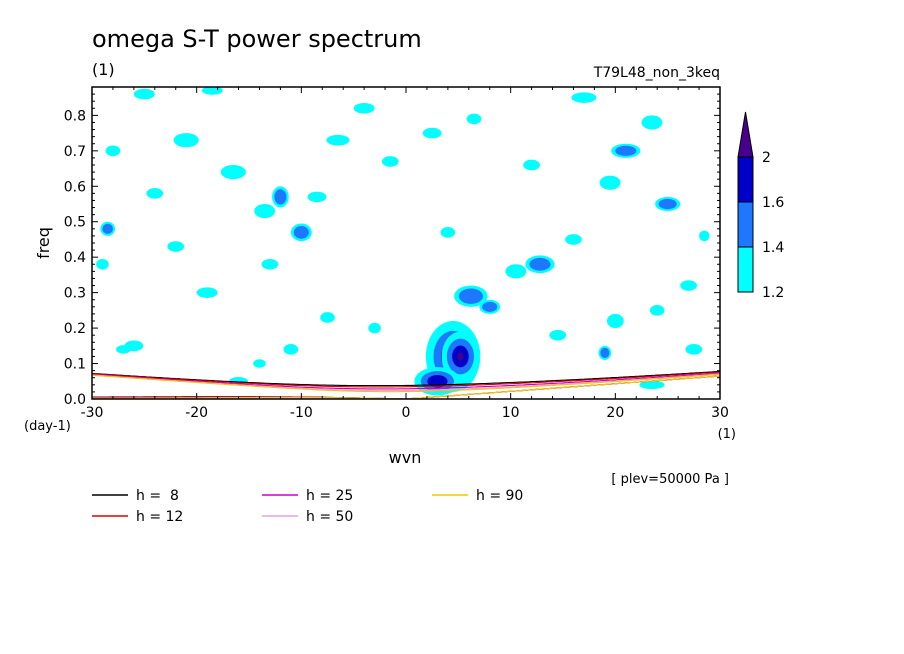 This screenshot has height=654, width=904. I want to click on y-tick-label: 0.0, so click(75, 400).